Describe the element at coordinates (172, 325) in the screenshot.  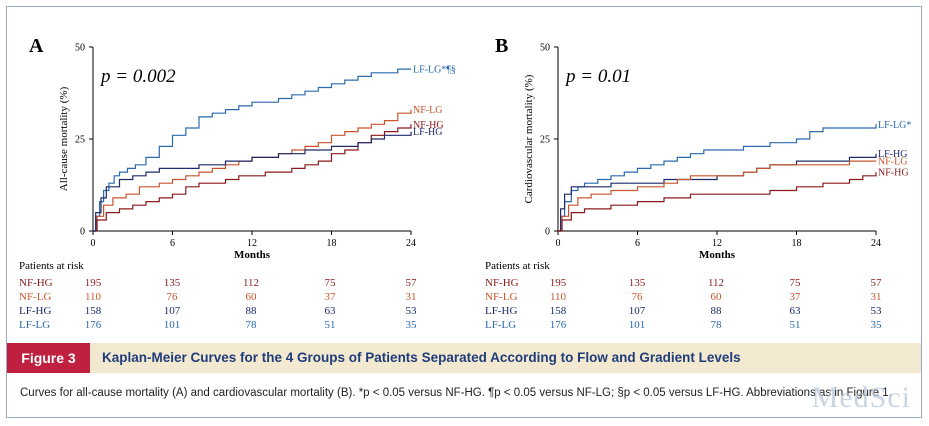
I see `panel-a-at-risk-value: 101` at that location.